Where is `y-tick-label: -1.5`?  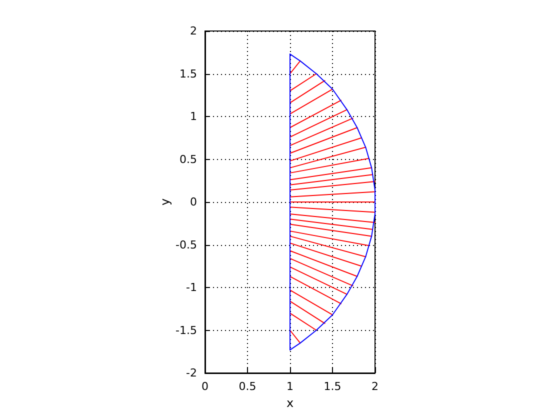 y-tick-label: -1.5 is located at coordinates (186, 330).